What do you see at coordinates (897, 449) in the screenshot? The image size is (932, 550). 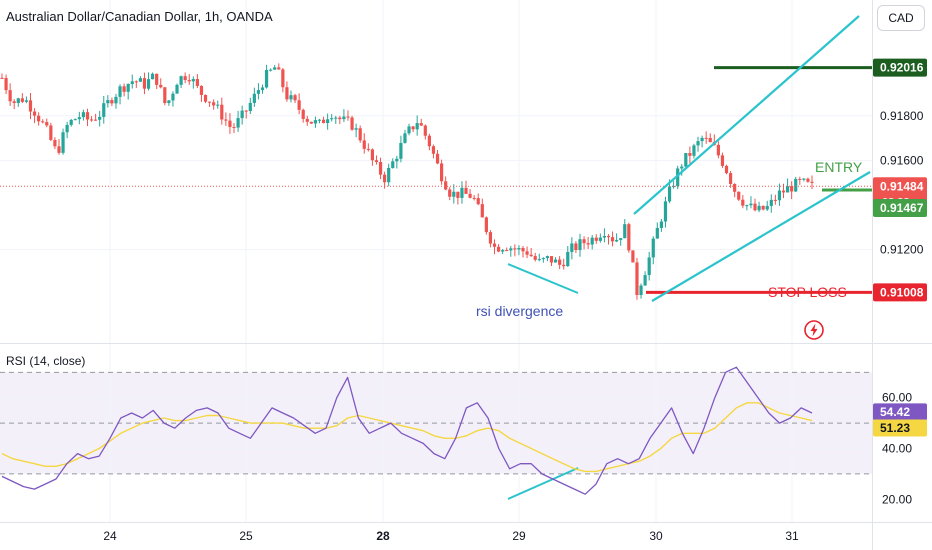 I see `rsi-tick-label: 40.00` at bounding box center [897, 449].